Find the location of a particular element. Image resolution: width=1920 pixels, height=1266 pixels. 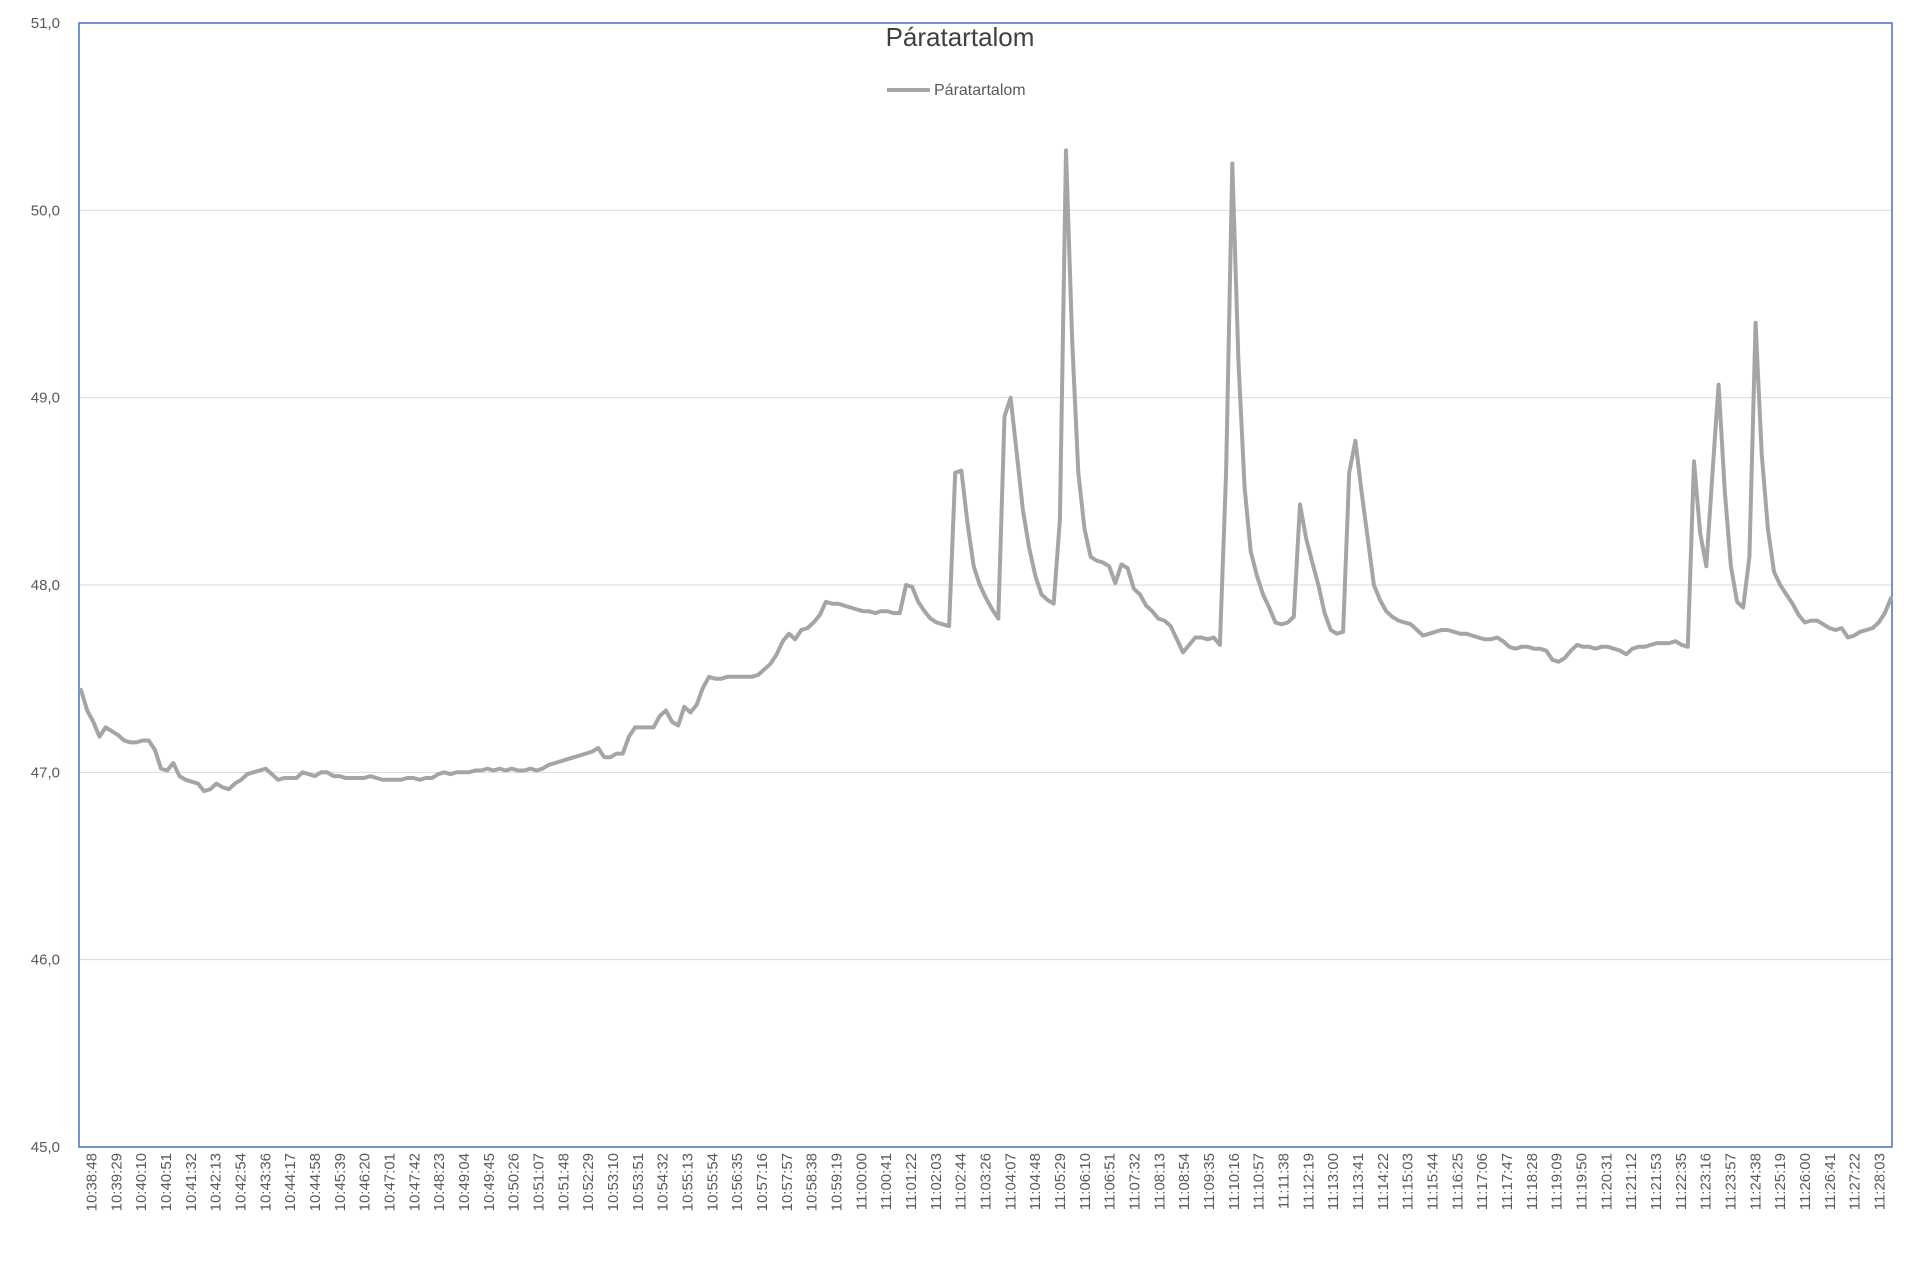

x-tick-label: 10:44:17 is located at coordinates (290, 1182).